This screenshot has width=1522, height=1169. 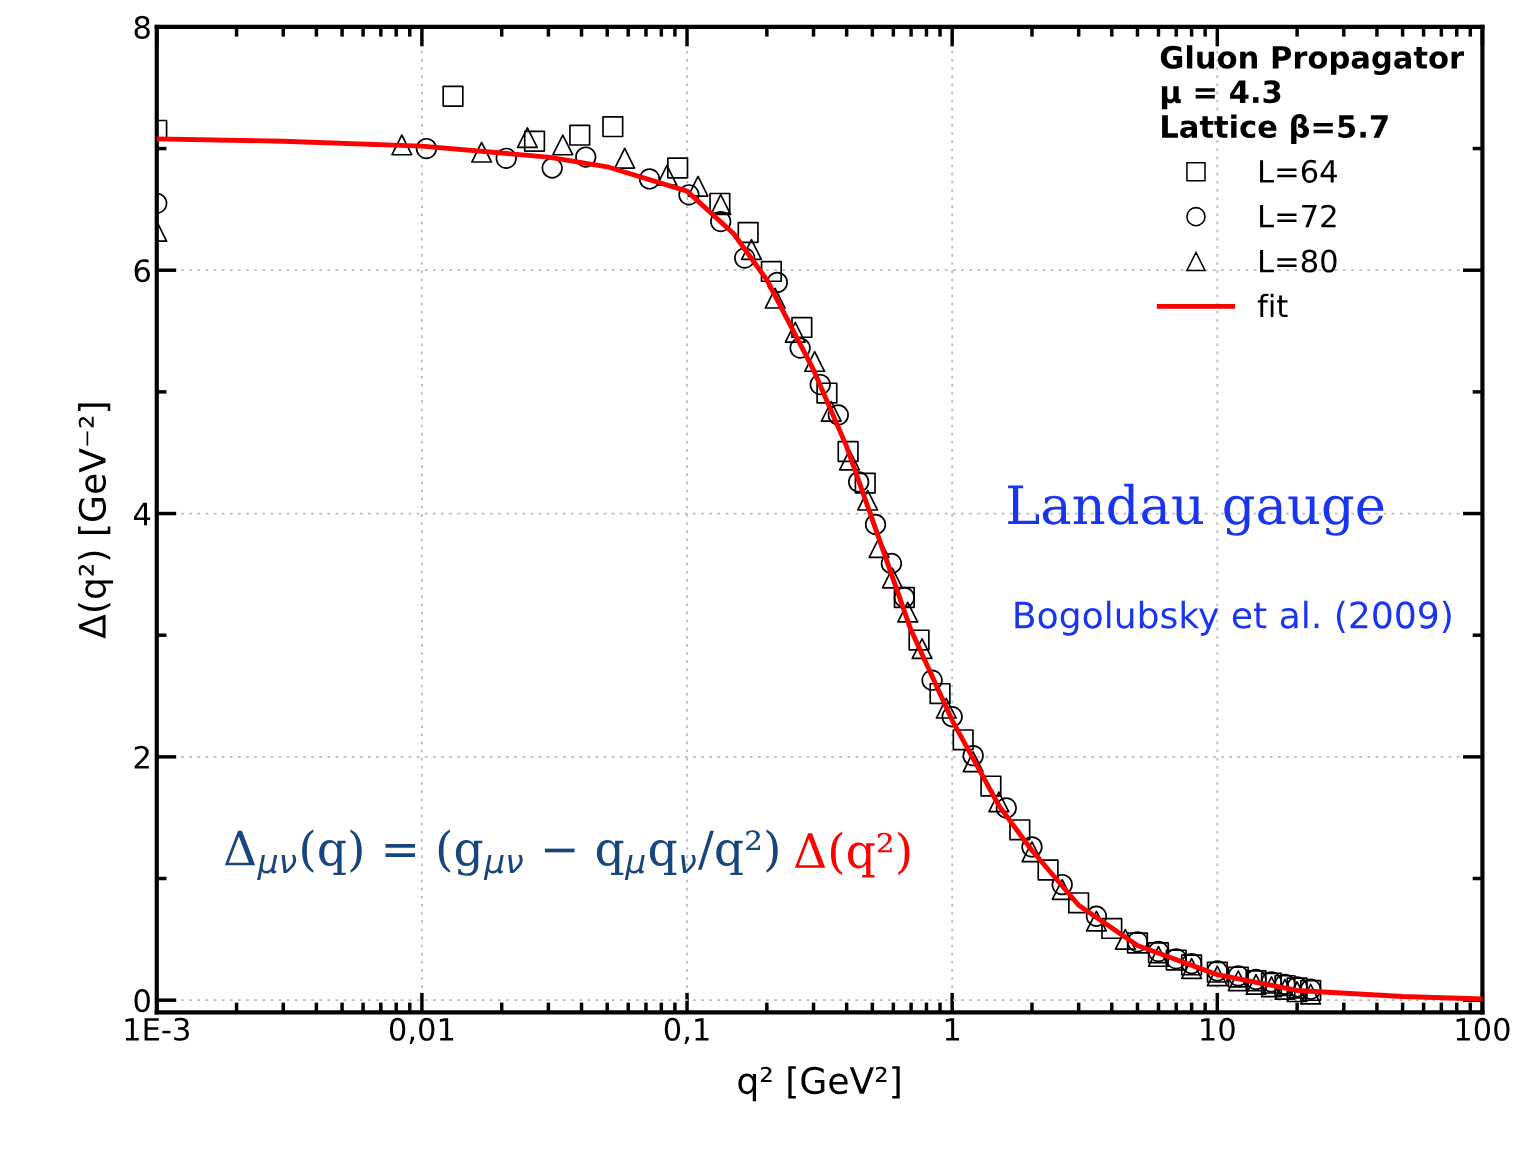 What do you see at coordinates (142, 514) in the screenshot?
I see `y-tick-label: 4` at bounding box center [142, 514].